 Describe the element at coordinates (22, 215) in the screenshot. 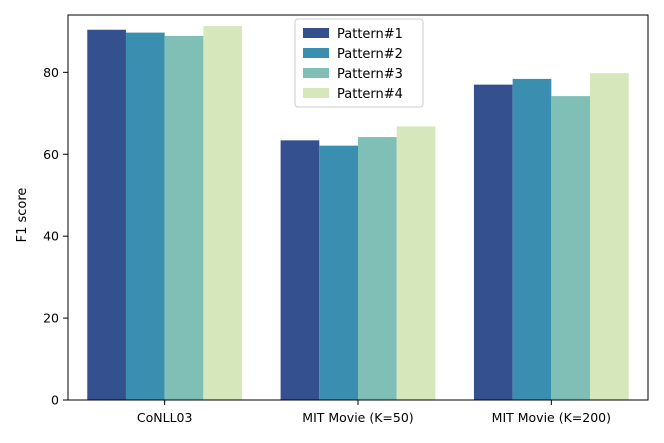

I see `y-axis-label: F1 score` at that location.